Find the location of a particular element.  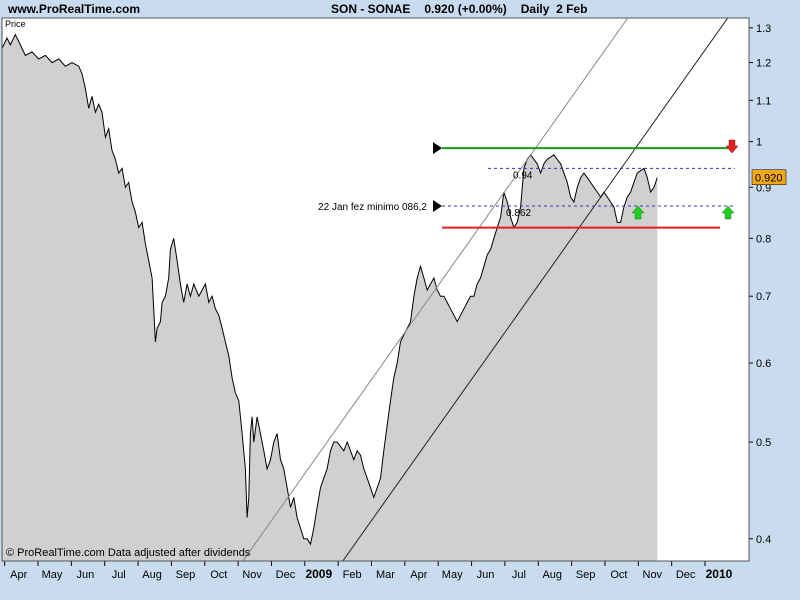

y-tick-label-4: 0.9 is located at coordinates (763, 188).